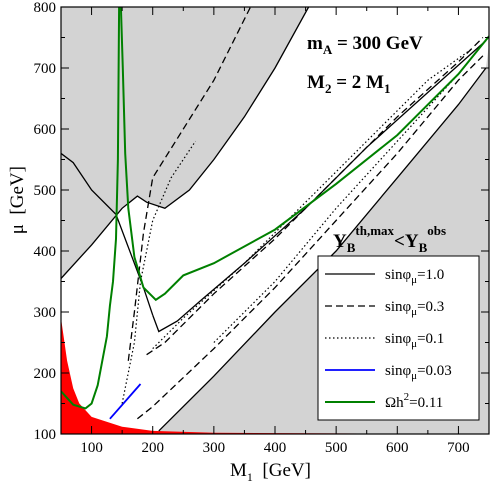 The width and height of the screenshot is (491, 487). I want to click on y-tick-label: 700, so click(45, 69).